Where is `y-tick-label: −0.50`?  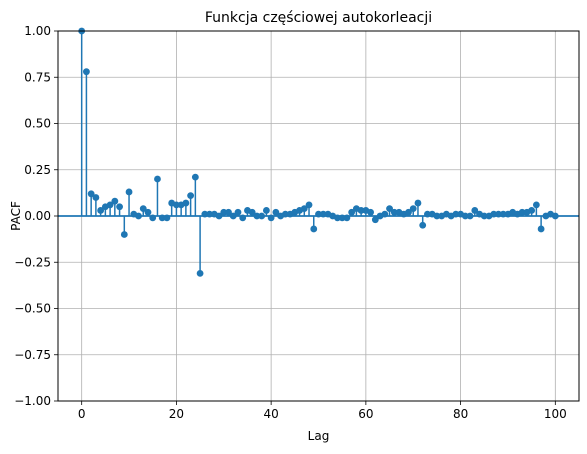
y-tick-label: −0.50 is located at coordinates (32, 309).